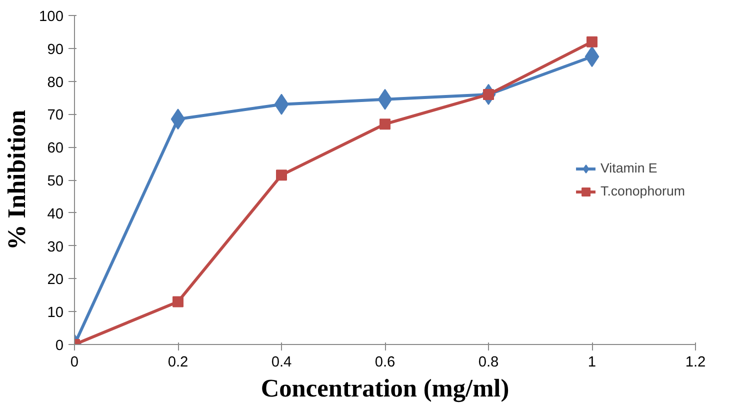 This screenshot has width=753, height=411. I want to click on y-axis-title: % Inhibition, so click(17, 180).